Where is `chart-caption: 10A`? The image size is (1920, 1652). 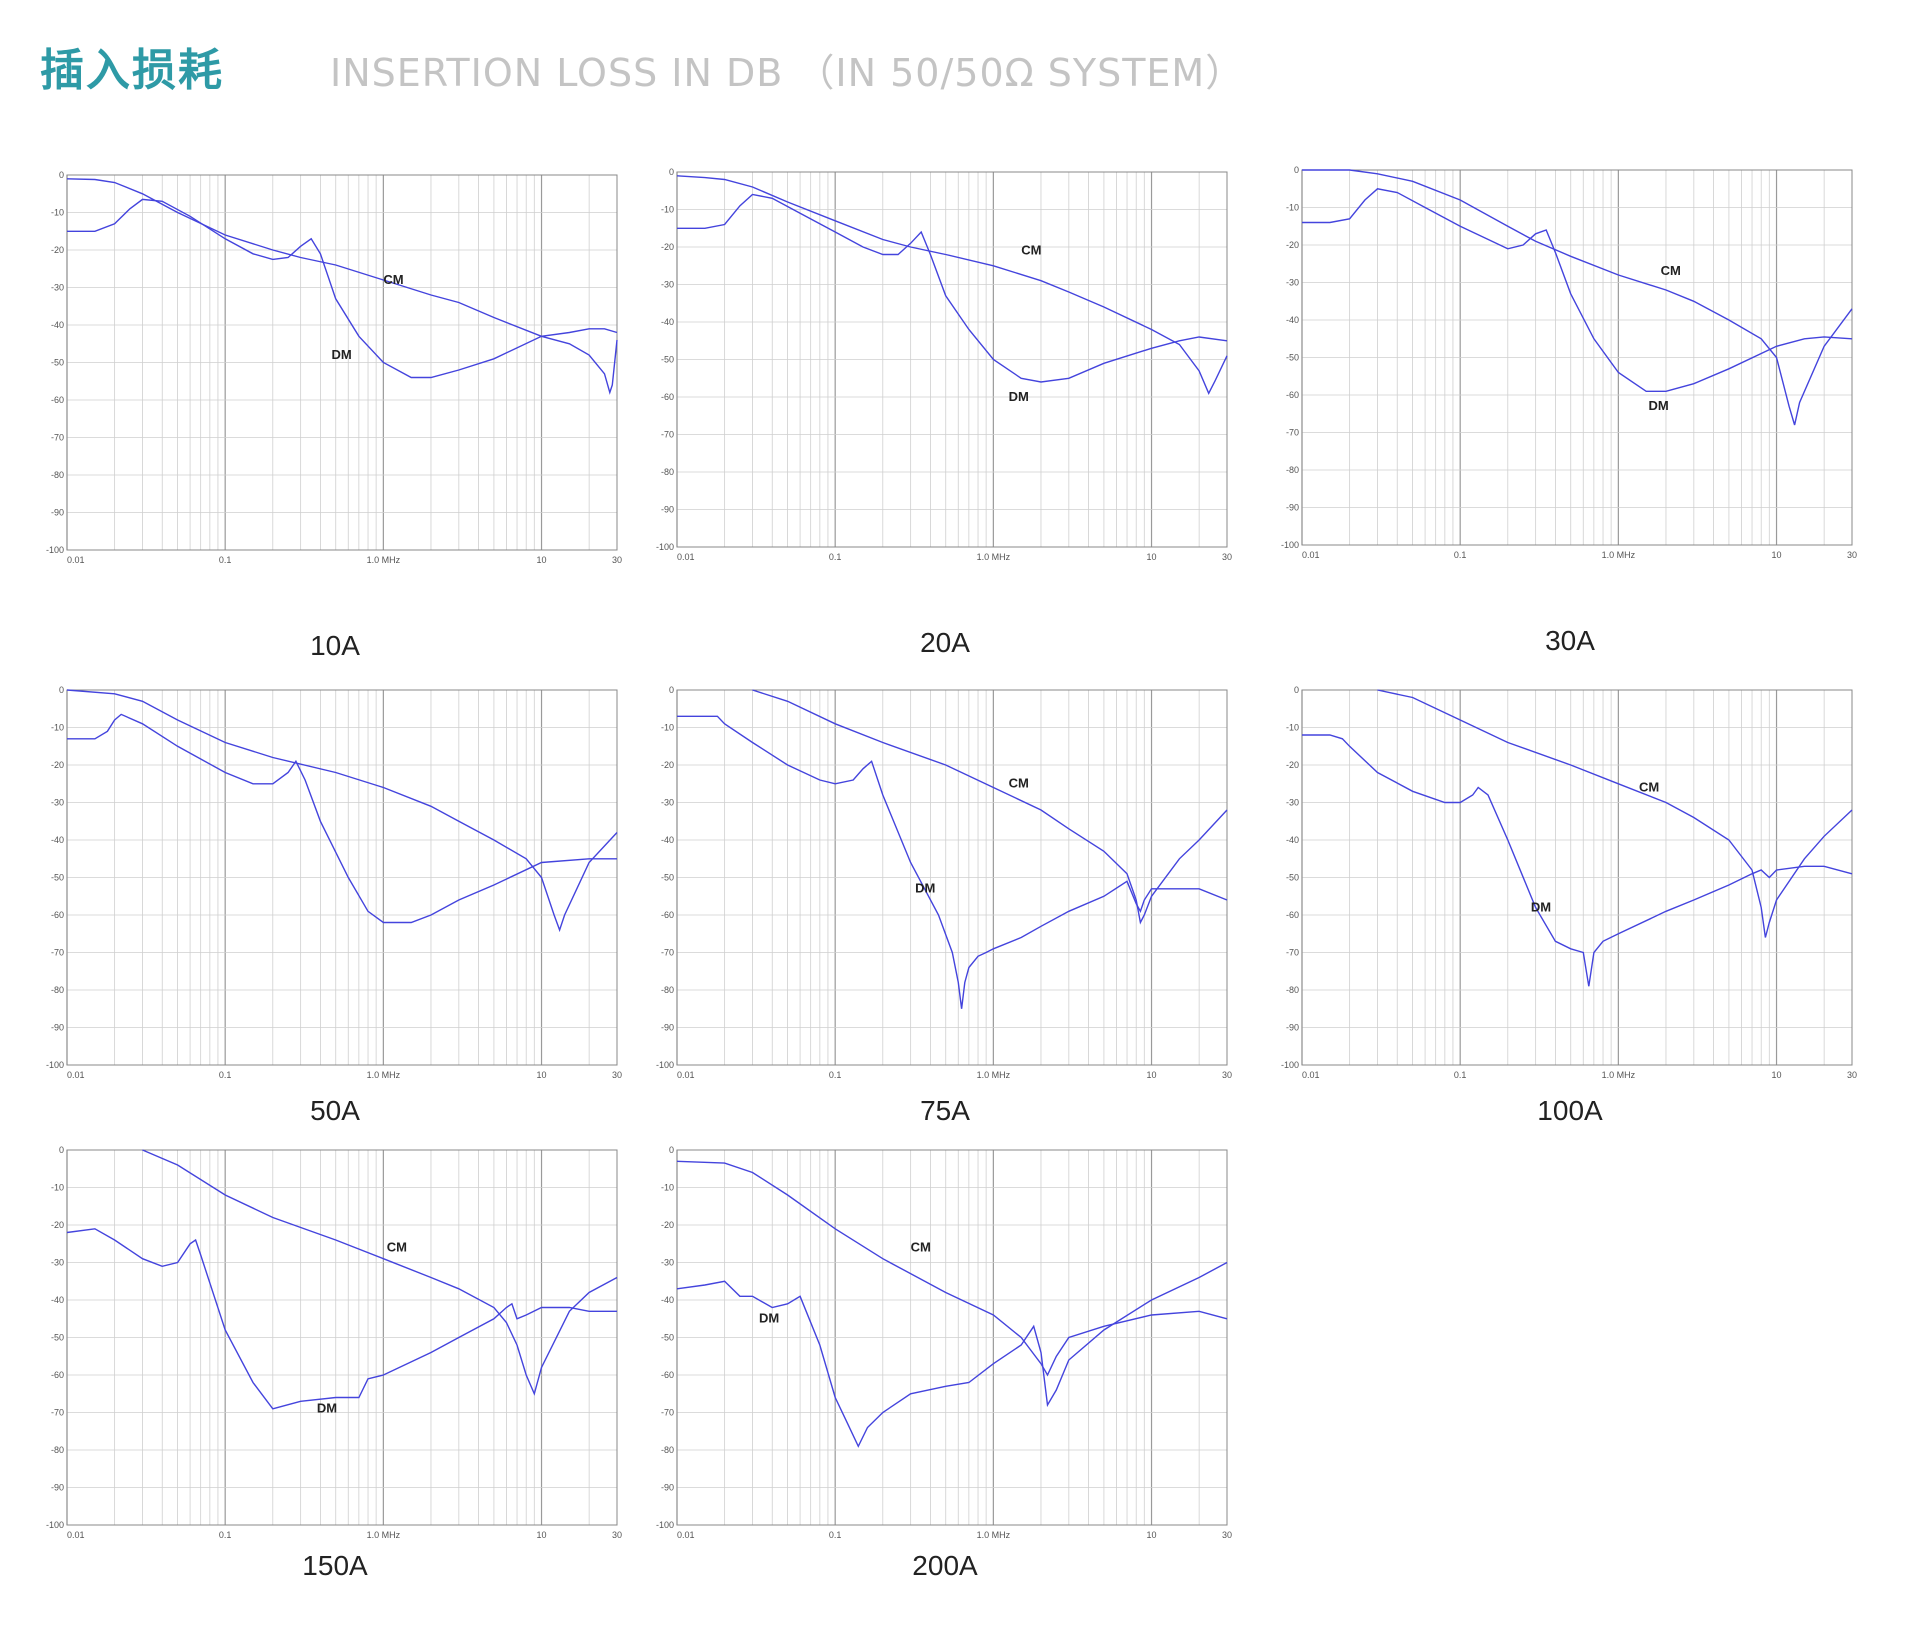 chart-caption: 10A is located at coordinates (335, 645).